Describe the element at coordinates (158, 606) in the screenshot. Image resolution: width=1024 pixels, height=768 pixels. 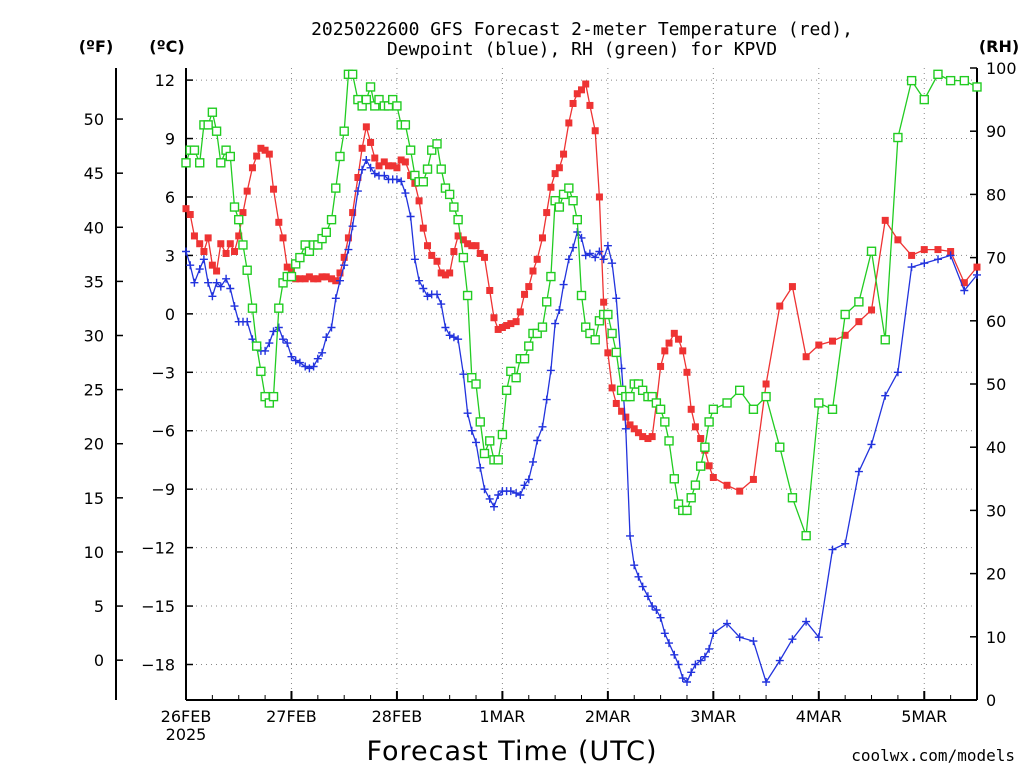
I see `celsius-tick-label: −15` at that location.